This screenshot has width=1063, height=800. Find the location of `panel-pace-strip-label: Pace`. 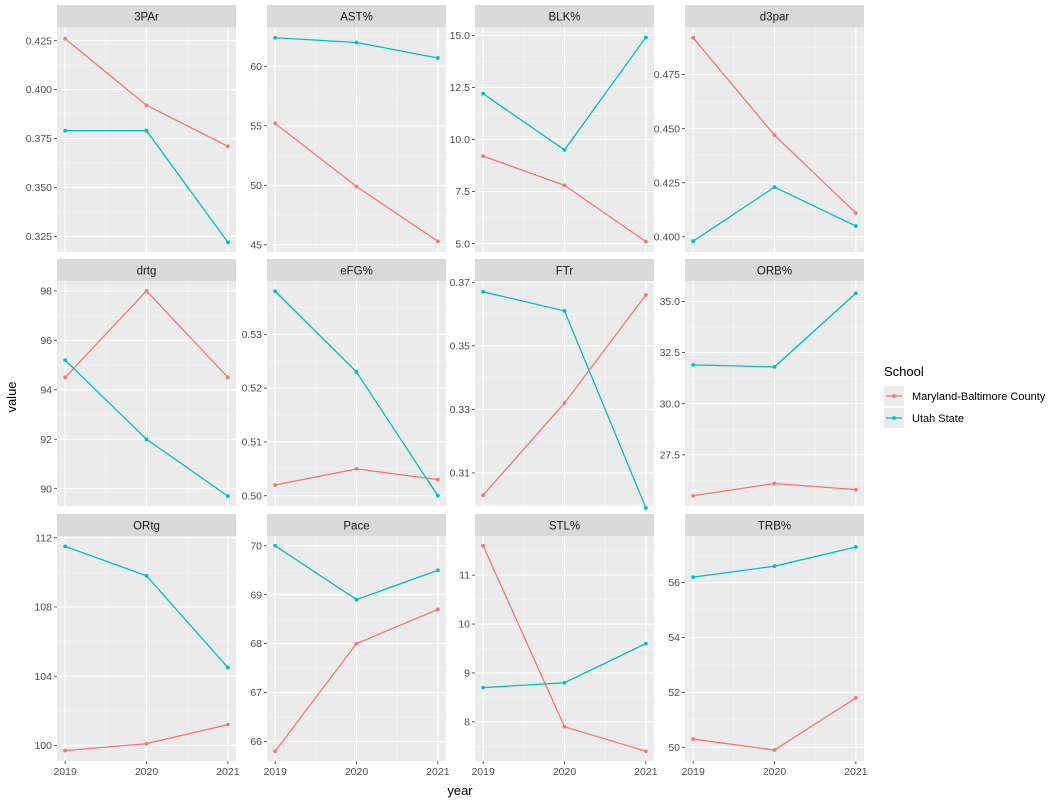

panel-pace-strip-label: Pace is located at coordinates (356, 527).